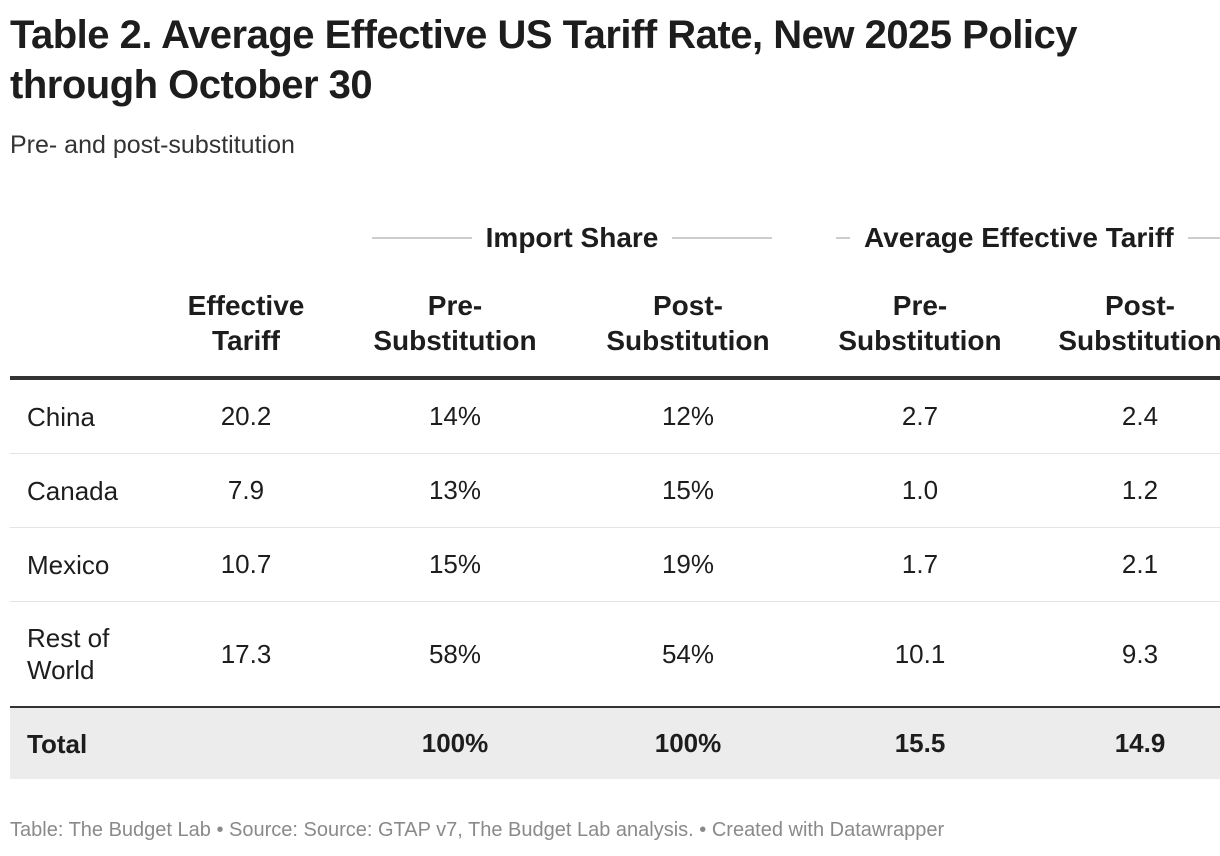 This screenshot has height=856, width=1220. What do you see at coordinates (73, 490) in the screenshot?
I see `row-label: Canada` at bounding box center [73, 490].